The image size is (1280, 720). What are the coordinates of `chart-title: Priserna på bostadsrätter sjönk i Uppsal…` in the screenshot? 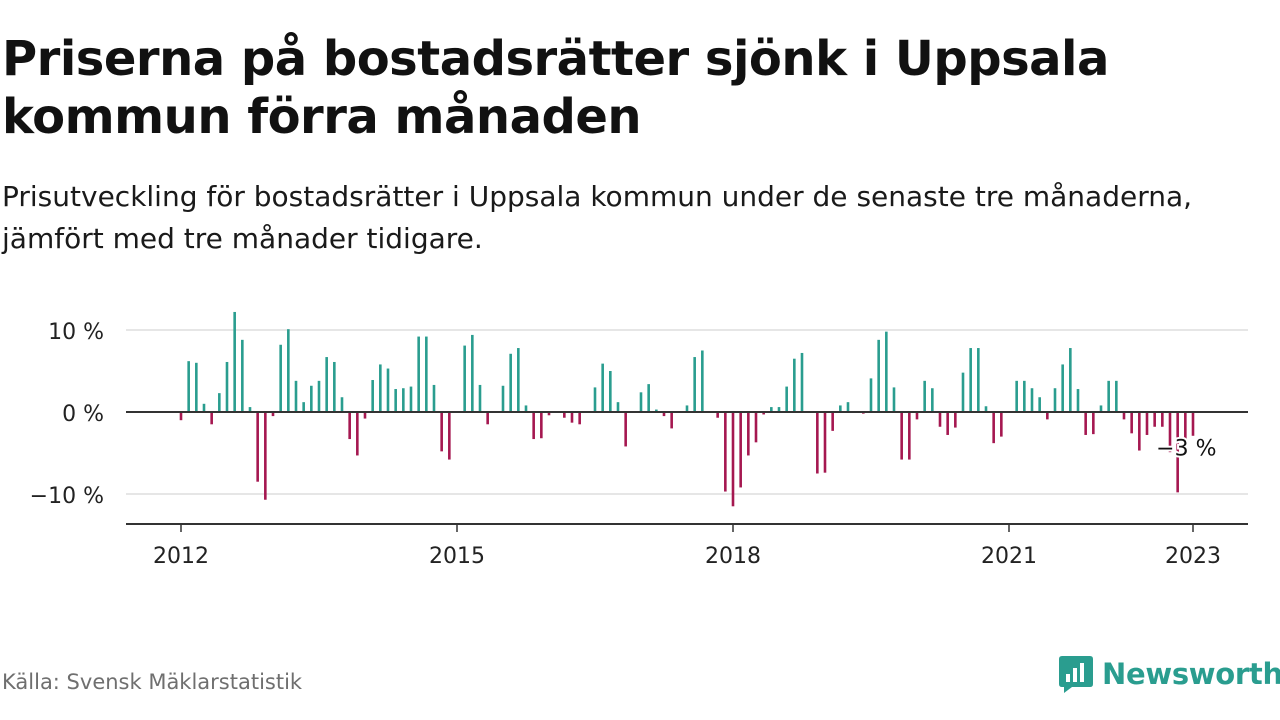 It's located at (555, 88).